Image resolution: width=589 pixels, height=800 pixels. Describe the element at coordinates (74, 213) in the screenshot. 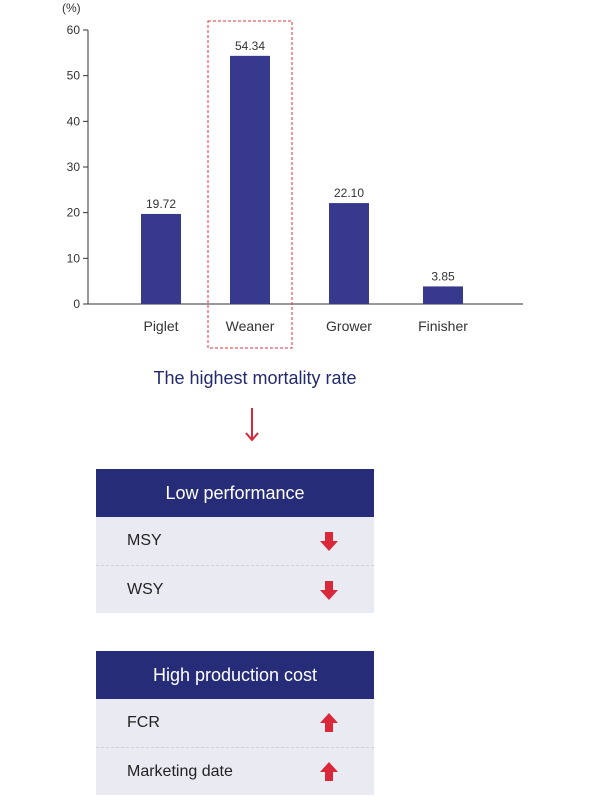

I see `y-tick-label: 20` at that location.